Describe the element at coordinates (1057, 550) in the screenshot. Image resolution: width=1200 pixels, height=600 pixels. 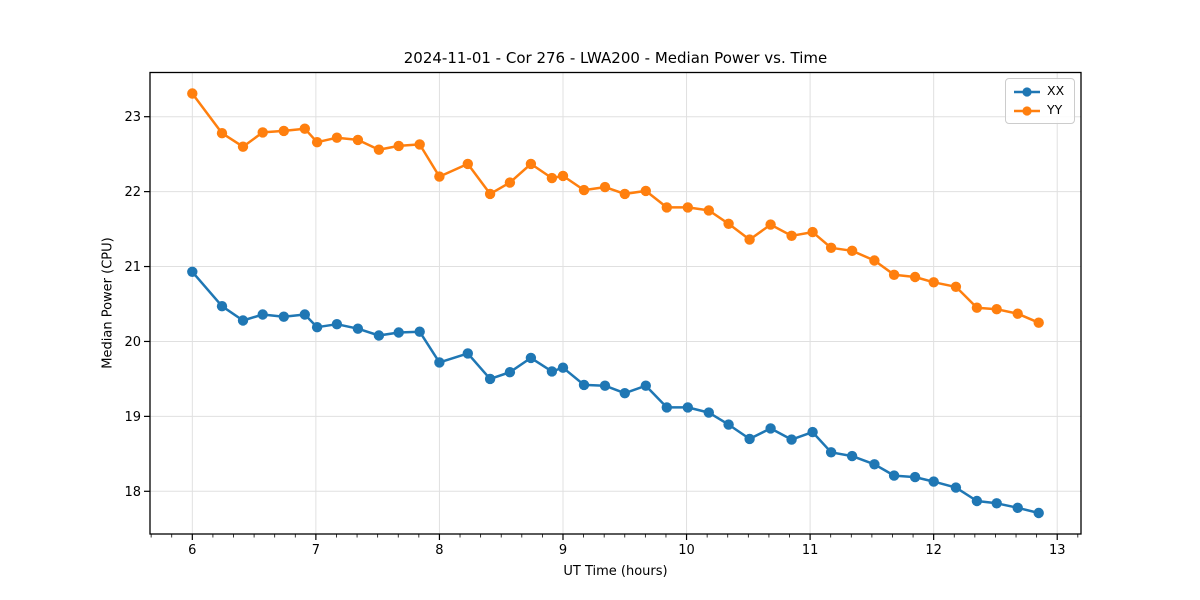
I see `x-tick-label: 13` at that location.